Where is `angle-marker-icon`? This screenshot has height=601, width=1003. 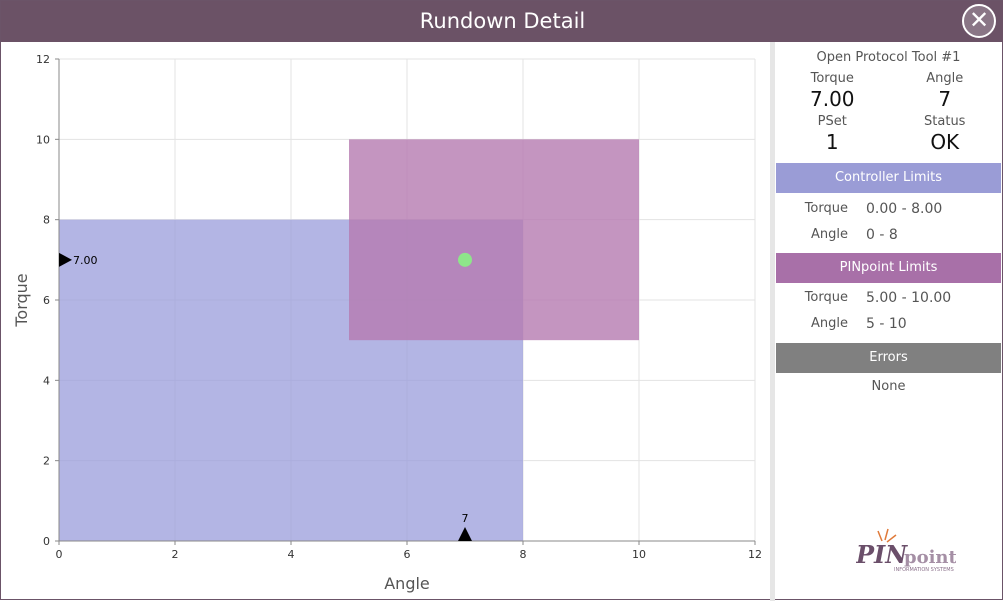 angle-marker-icon is located at coordinates (465, 534).